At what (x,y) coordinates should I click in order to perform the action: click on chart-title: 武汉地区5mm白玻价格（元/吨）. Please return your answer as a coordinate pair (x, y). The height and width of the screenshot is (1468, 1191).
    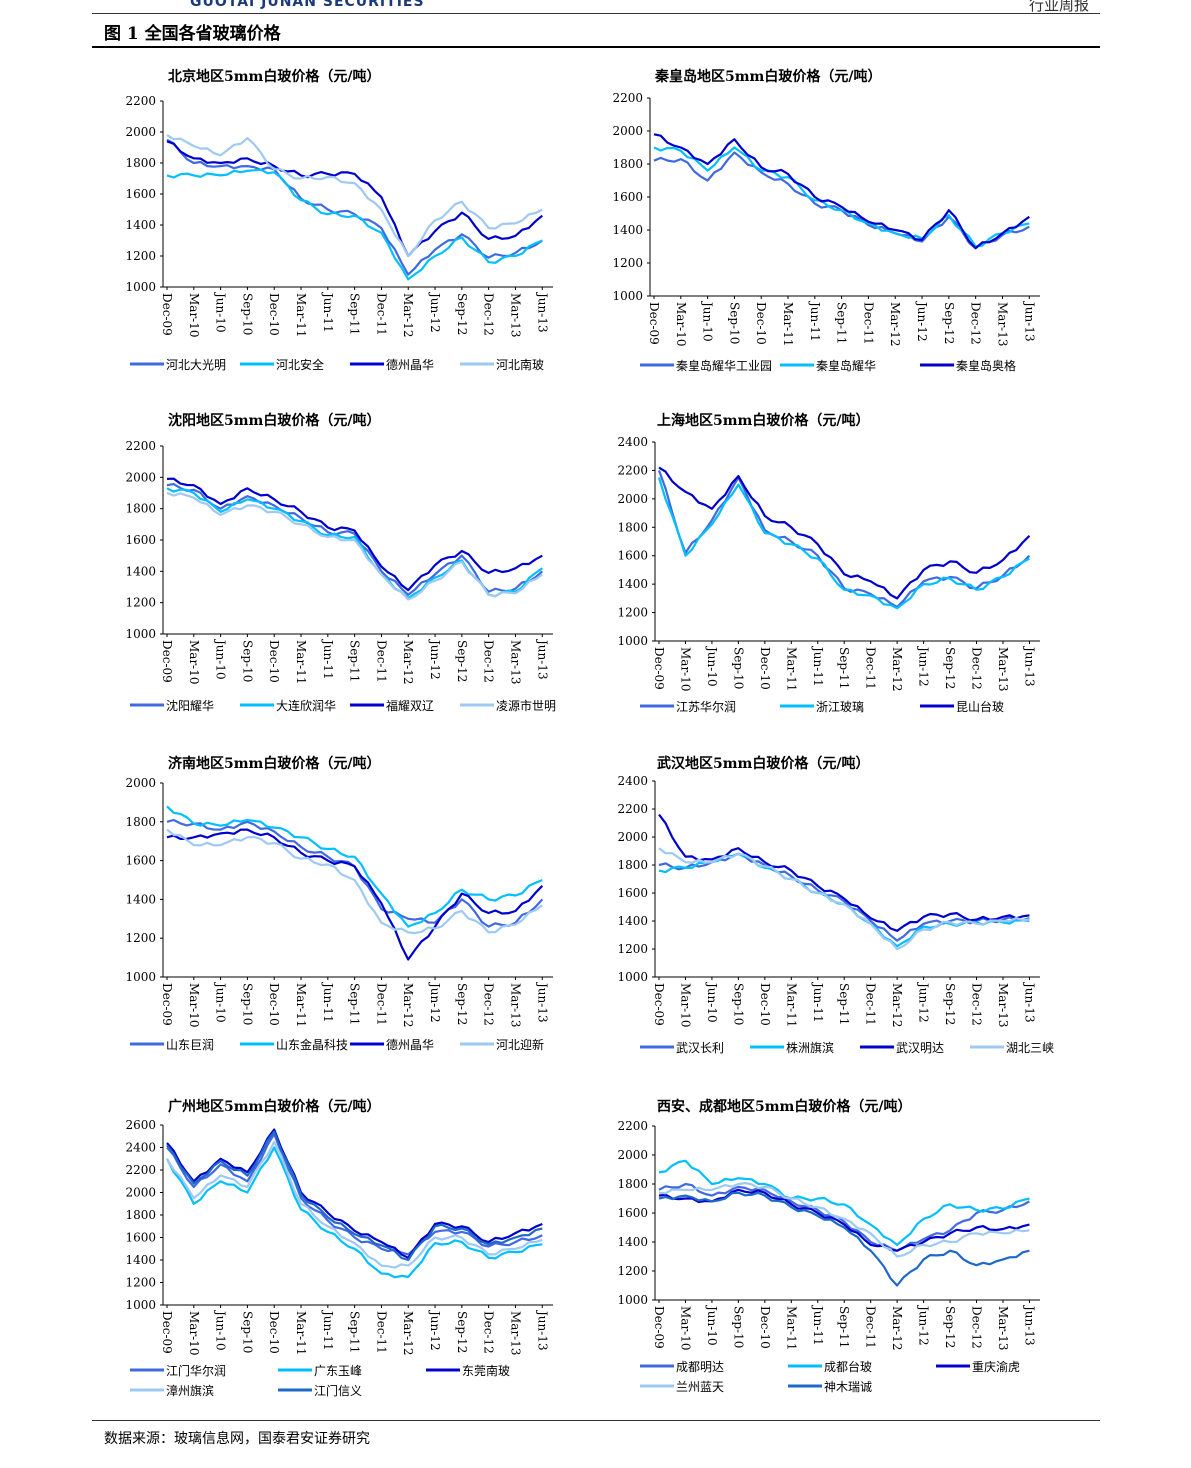
    Looking at the image, I should click on (763, 763).